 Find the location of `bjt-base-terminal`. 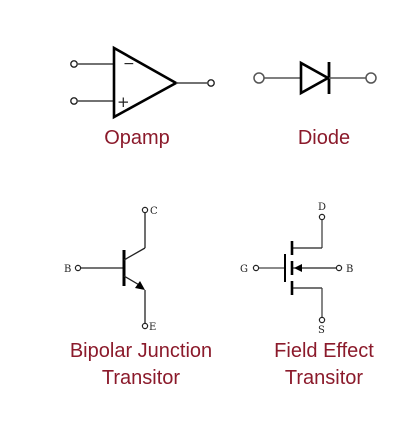

bjt-base-terminal is located at coordinates (78, 268).